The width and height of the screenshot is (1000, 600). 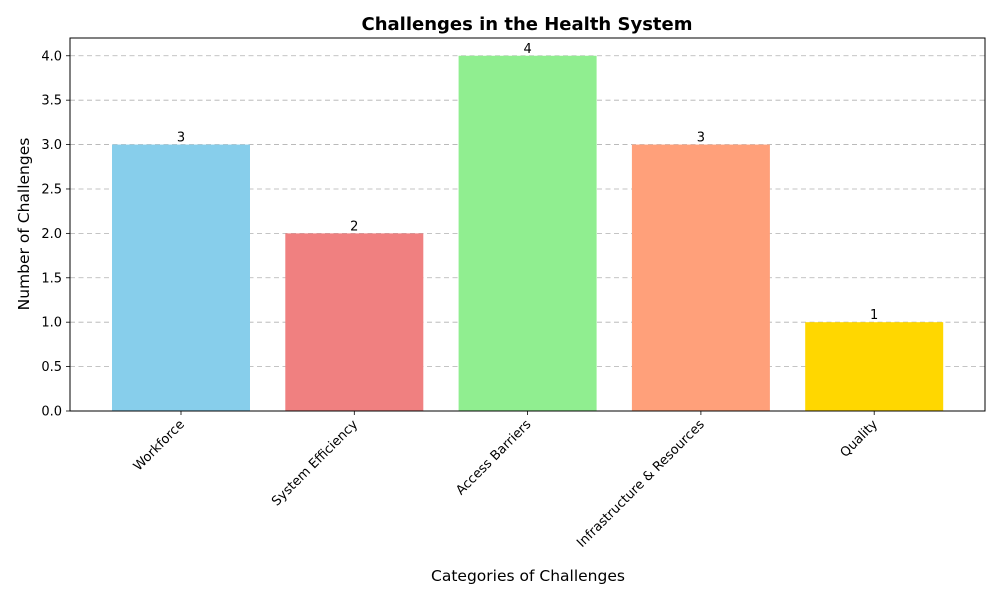 What do you see at coordinates (51, 56) in the screenshot?
I see `y-tick-label: 4.0` at bounding box center [51, 56].